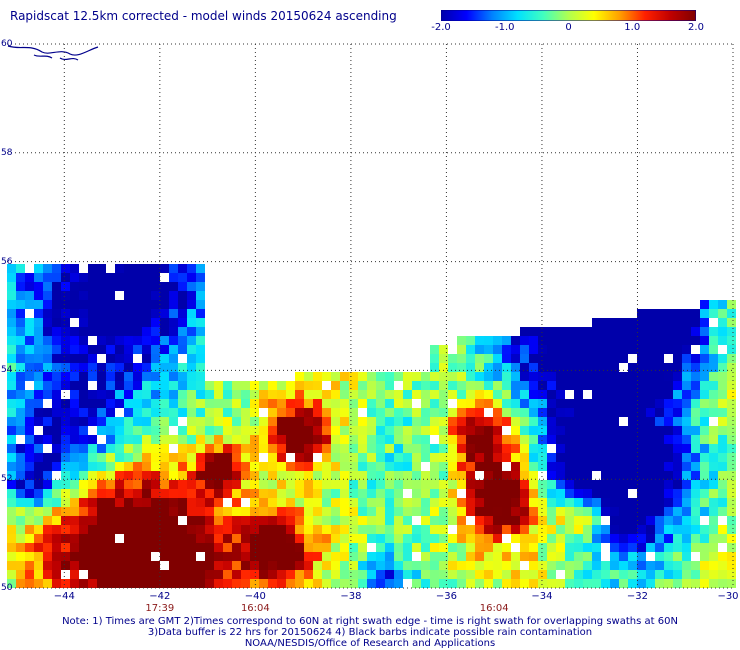 Image resolution: width=740 pixels, height=650 pixels. What do you see at coordinates (160, 608) in the screenshot?
I see `swath-time-label: 17:39` at bounding box center [160, 608].